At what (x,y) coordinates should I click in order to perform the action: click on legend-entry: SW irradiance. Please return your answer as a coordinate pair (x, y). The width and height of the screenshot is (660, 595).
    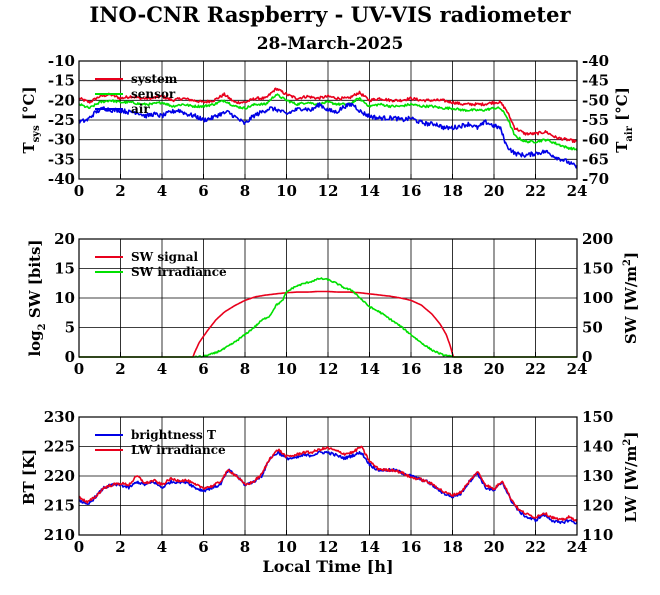
    Looking at the image, I should click on (179, 272).